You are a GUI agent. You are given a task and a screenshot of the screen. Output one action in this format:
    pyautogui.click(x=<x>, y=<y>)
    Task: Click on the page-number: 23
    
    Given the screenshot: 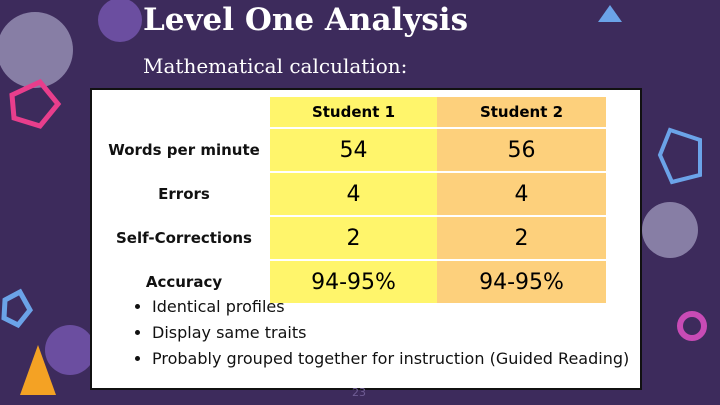 What is the action you would take?
    pyautogui.click(x=359, y=392)
    